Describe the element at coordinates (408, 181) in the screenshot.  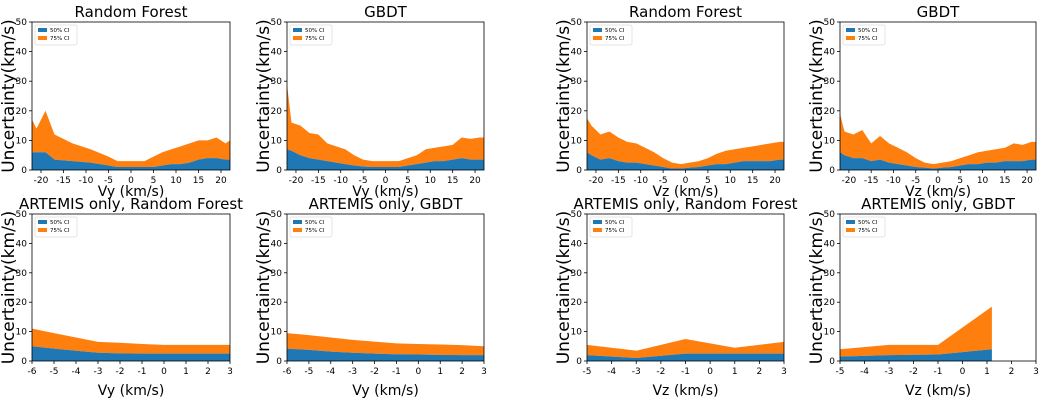
I see `x-tick-label: 5` at that location.